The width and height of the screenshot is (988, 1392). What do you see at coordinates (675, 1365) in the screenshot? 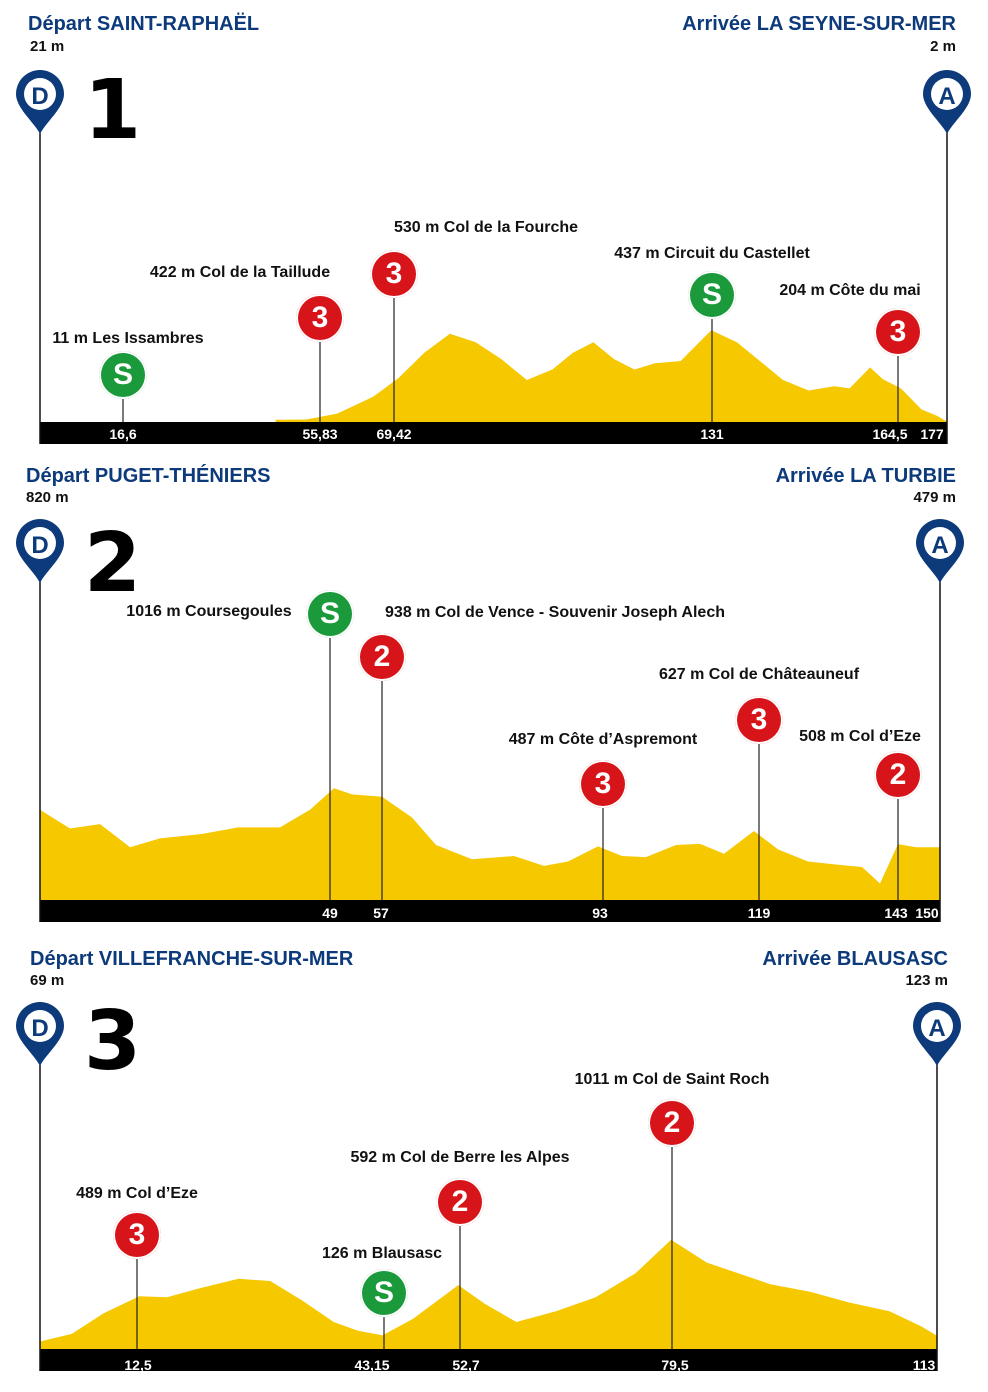
I see `km-label: 79,5` at bounding box center [675, 1365].